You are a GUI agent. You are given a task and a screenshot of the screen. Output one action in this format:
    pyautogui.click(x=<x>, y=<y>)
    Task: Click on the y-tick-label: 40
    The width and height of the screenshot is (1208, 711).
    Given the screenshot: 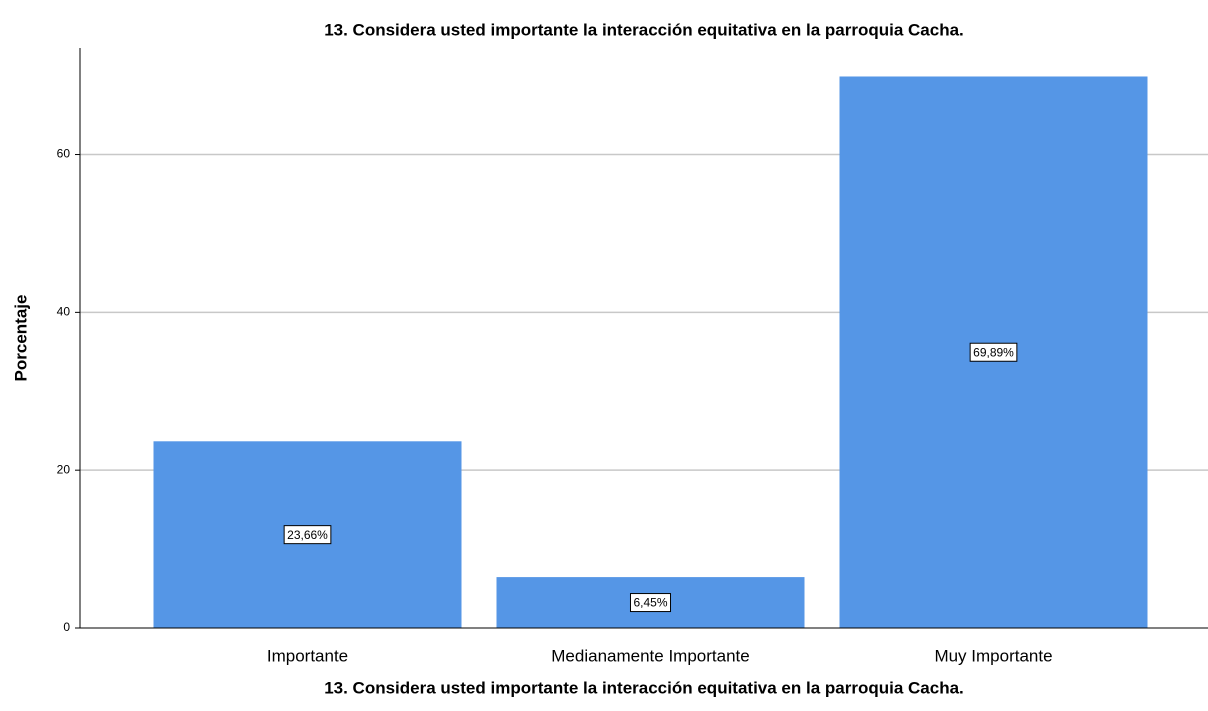 What is the action you would take?
    pyautogui.click(x=64, y=312)
    